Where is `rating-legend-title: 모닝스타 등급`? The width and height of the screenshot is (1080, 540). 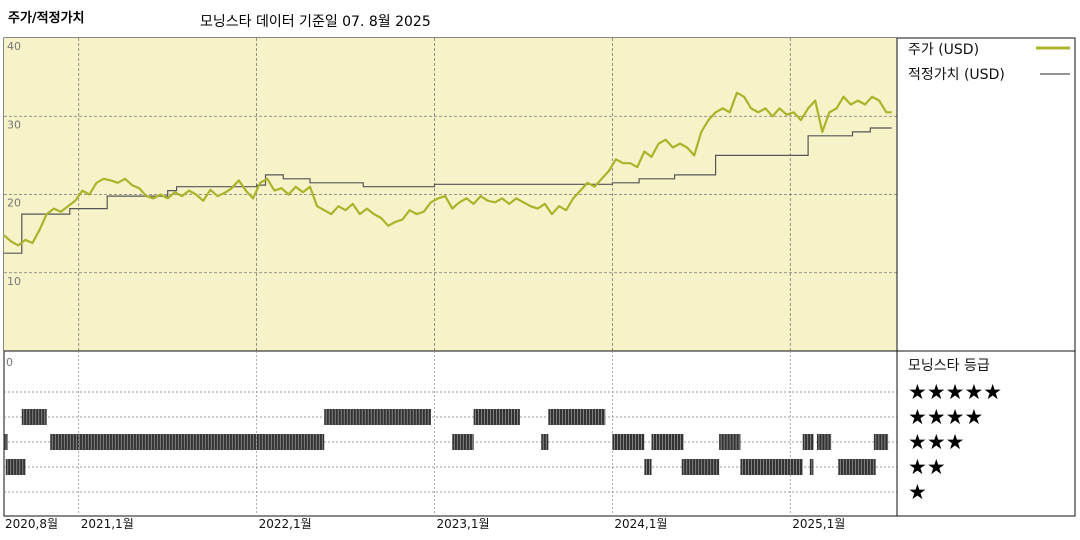
rating-legend-title: 모닝스타 등급 is located at coordinates (949, 366).